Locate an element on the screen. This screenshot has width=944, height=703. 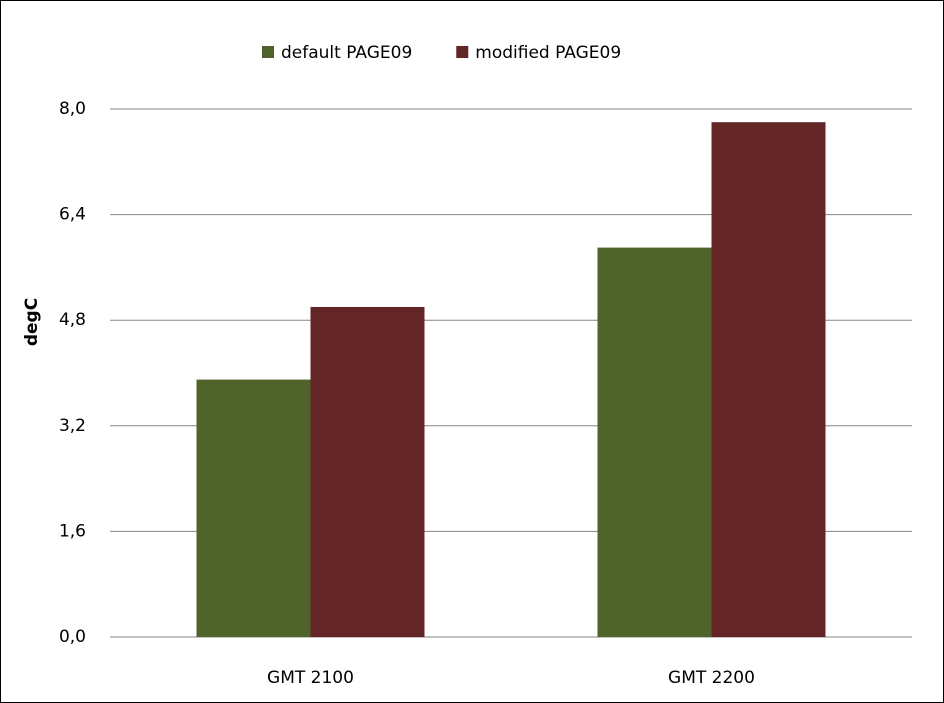
y-tick-label: 3,2 is located at coordinates (72, 426).